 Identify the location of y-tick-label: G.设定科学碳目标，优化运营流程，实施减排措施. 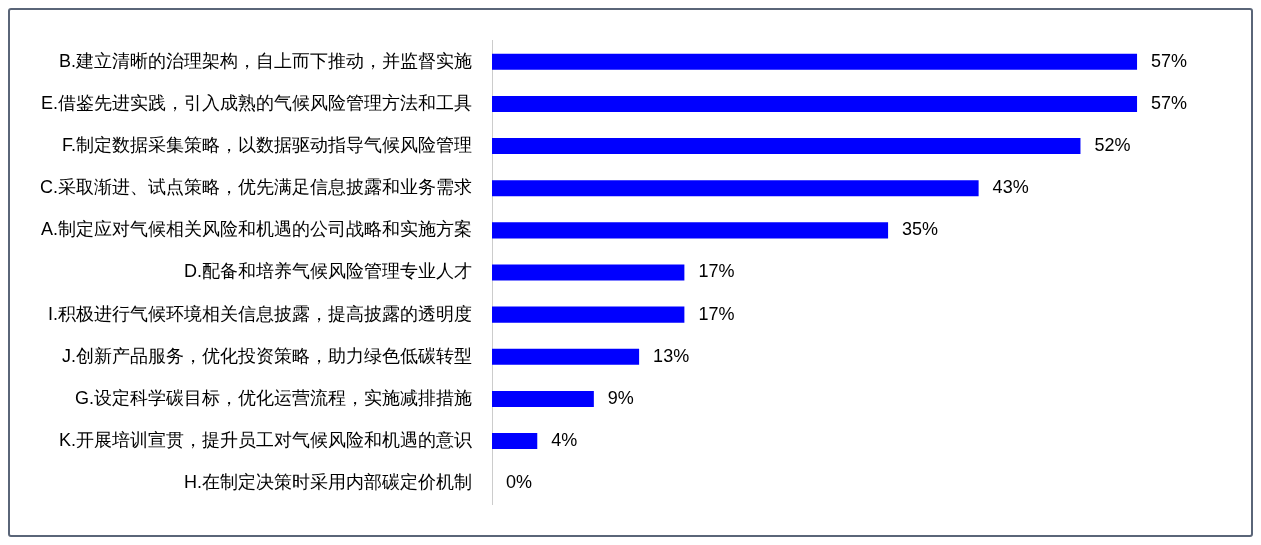
(273, 397).